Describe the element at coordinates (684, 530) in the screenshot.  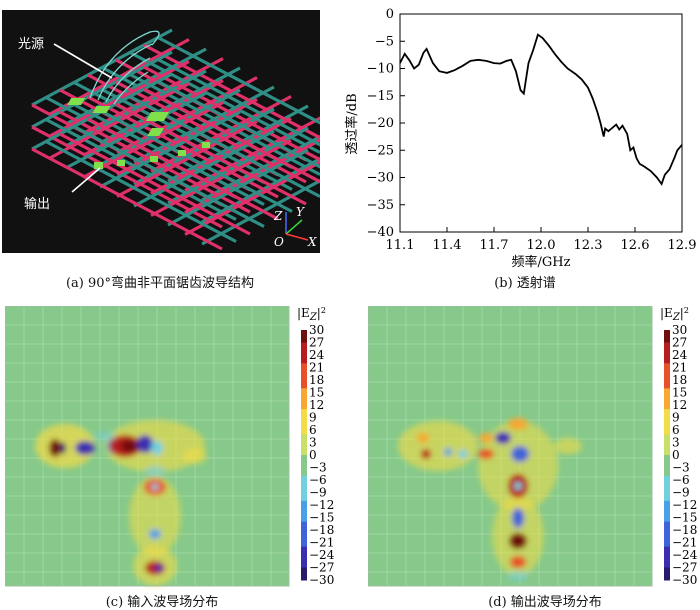
I see `colorbar-tick-label: −18` at that location.